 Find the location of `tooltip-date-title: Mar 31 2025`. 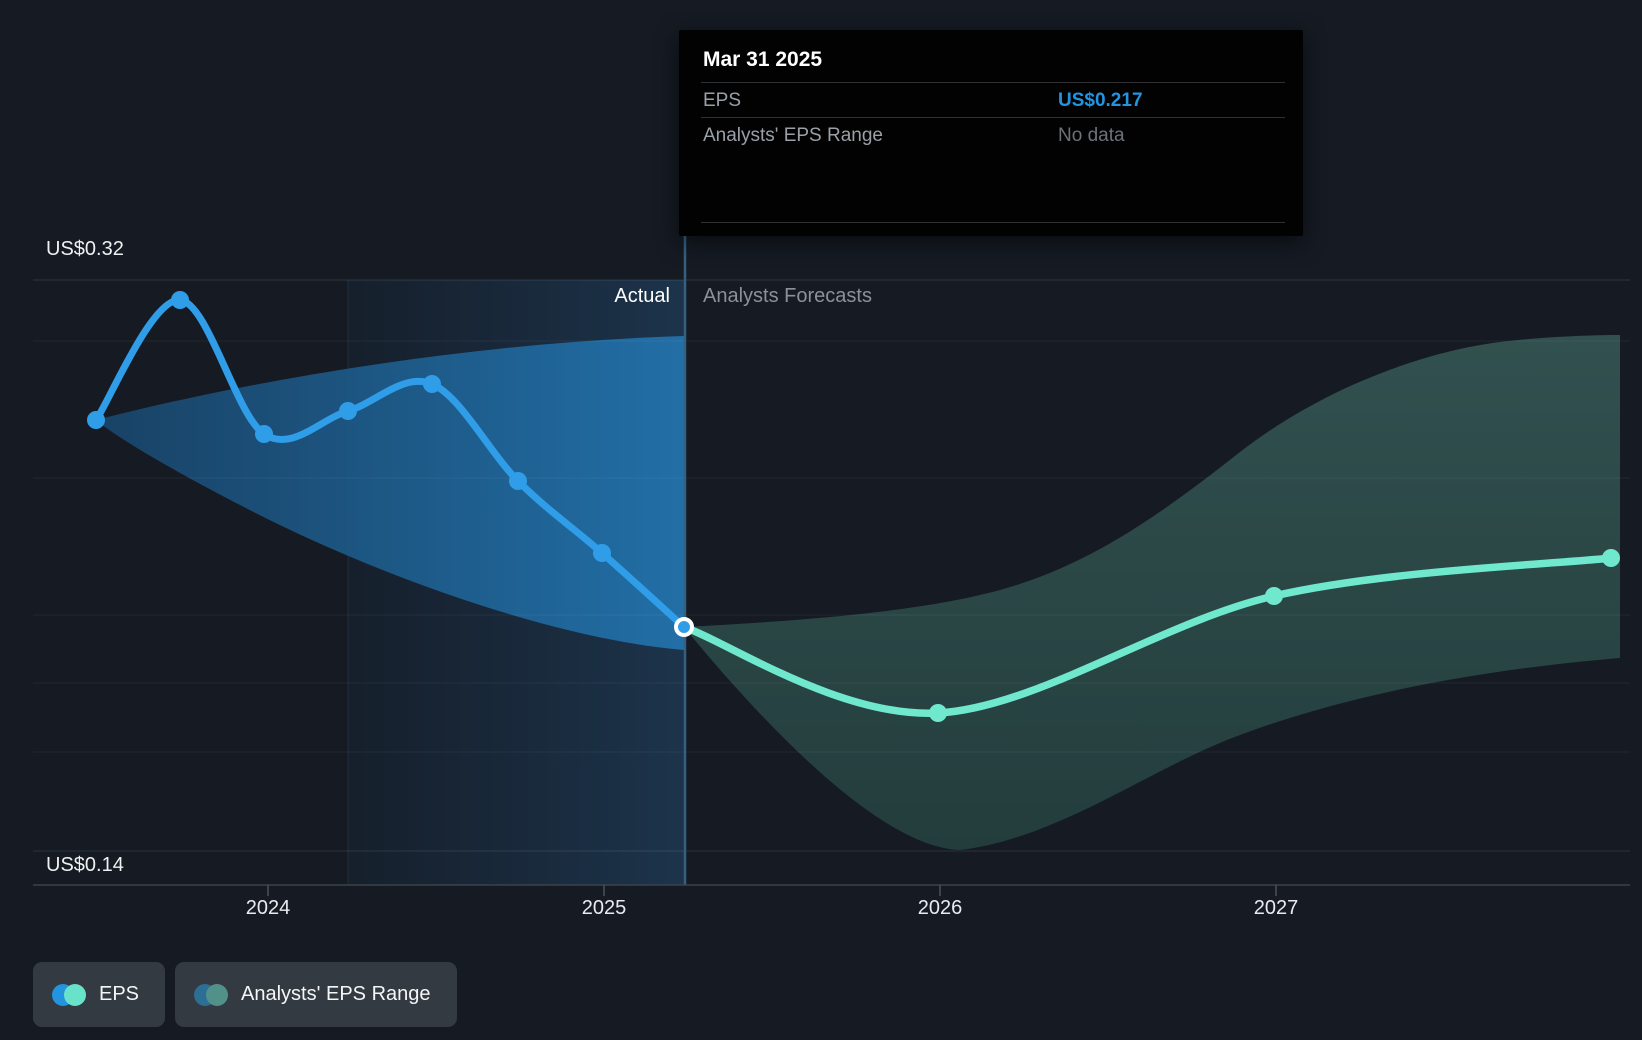

tooltip-date-title: Mar 31 2025 is located at coordinates (763, 59).